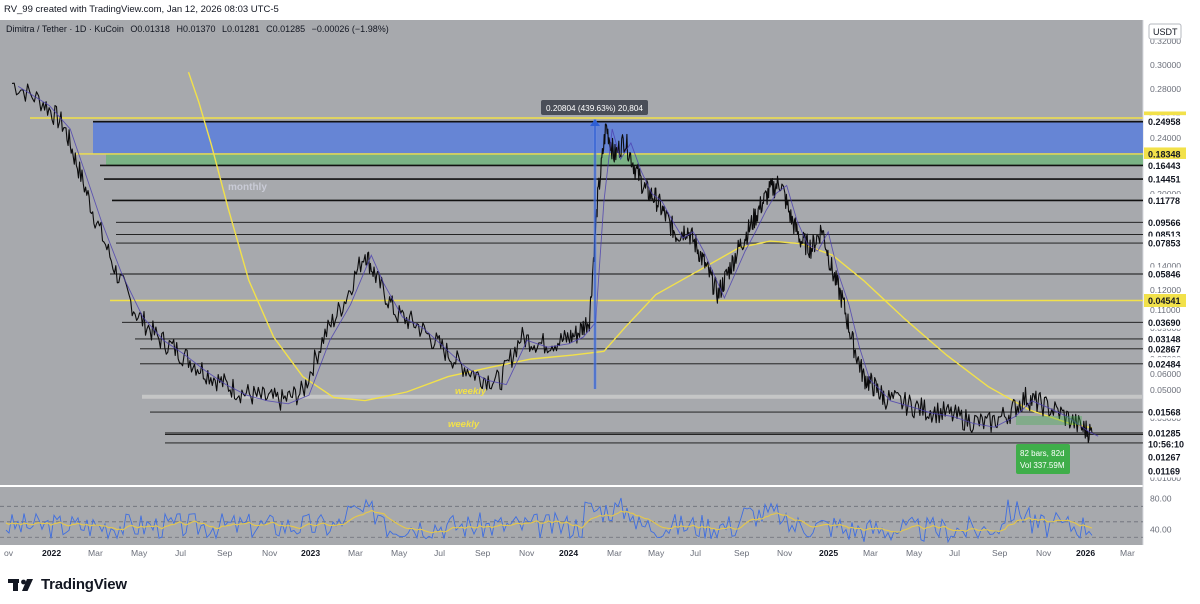  I want to click on price-tag-label-14: 0.02484, so click(1164, 364).